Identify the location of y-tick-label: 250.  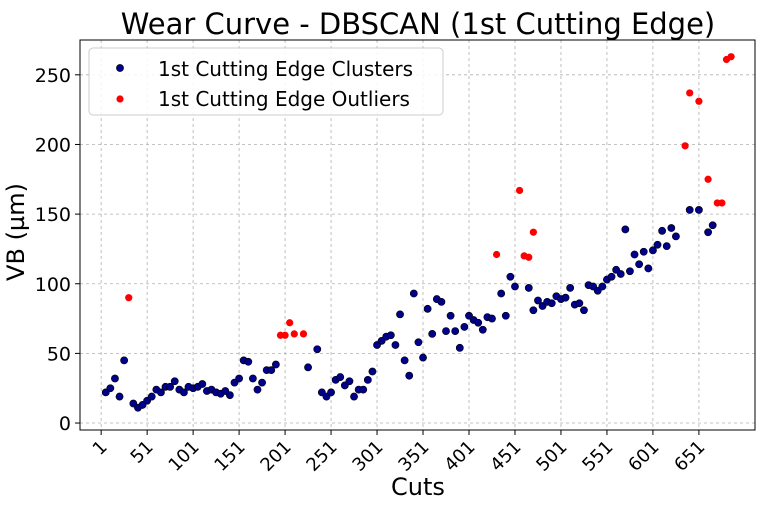
(53, 76).